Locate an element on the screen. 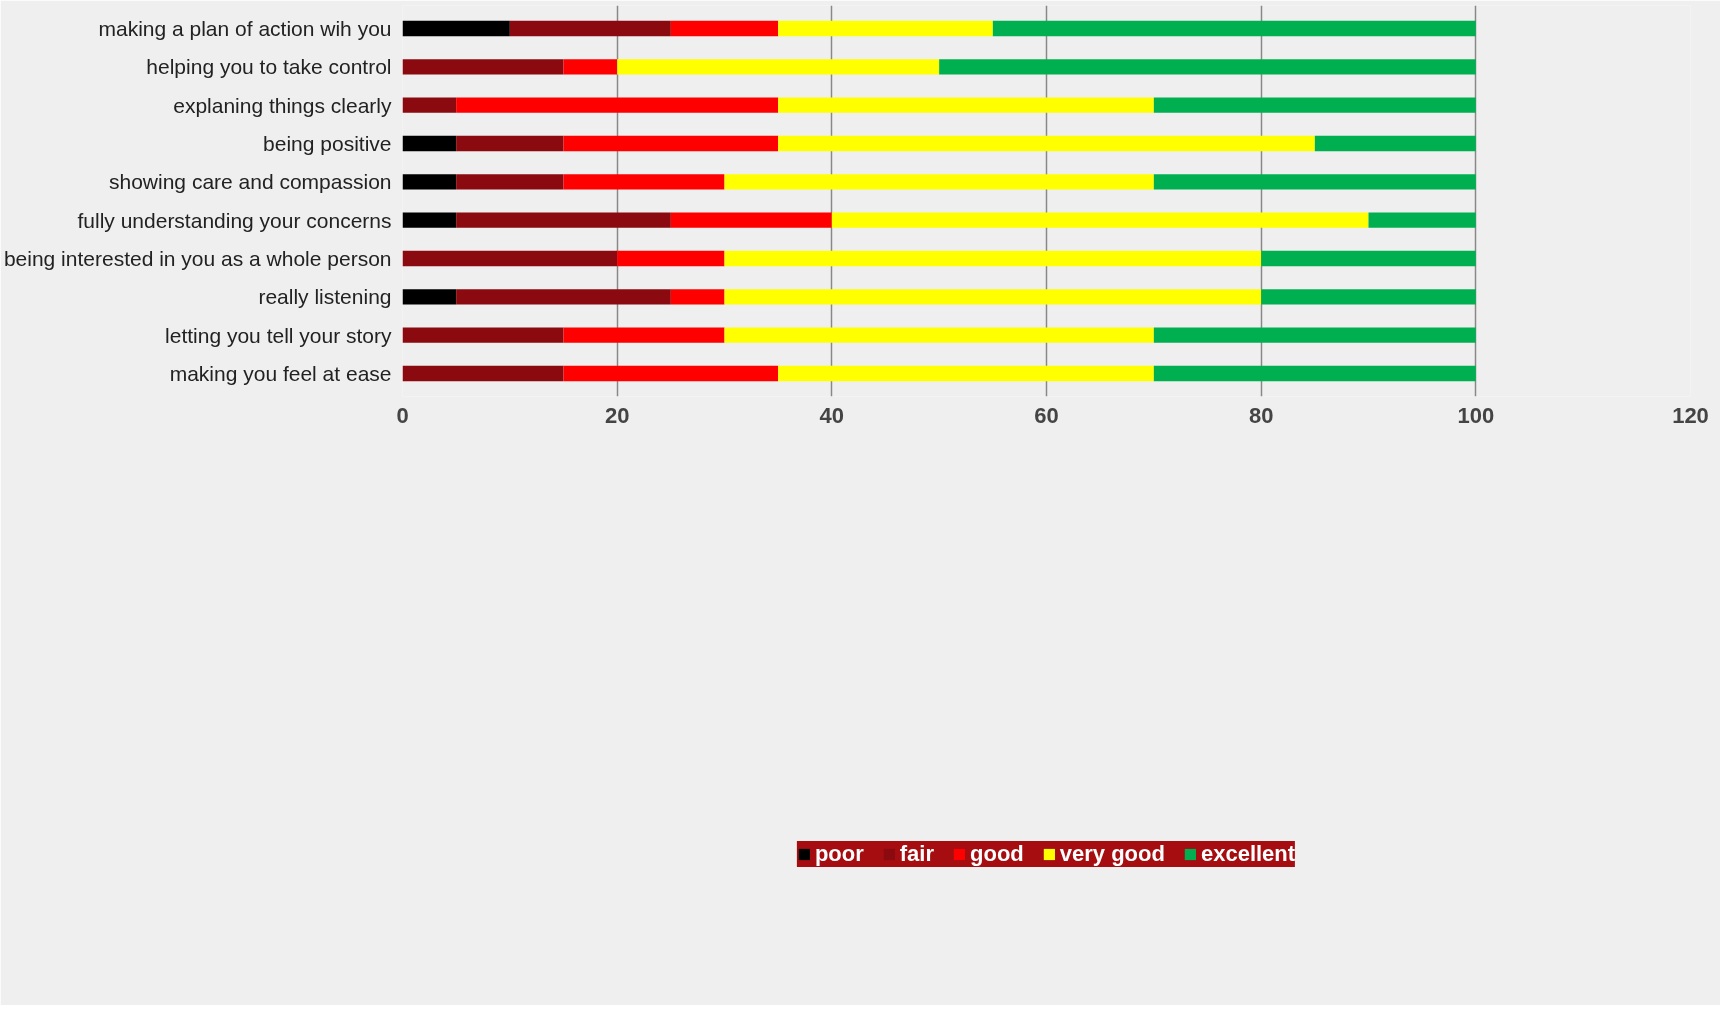  y-tick-label: letting you tell your story is located at coordinates (278, 335).